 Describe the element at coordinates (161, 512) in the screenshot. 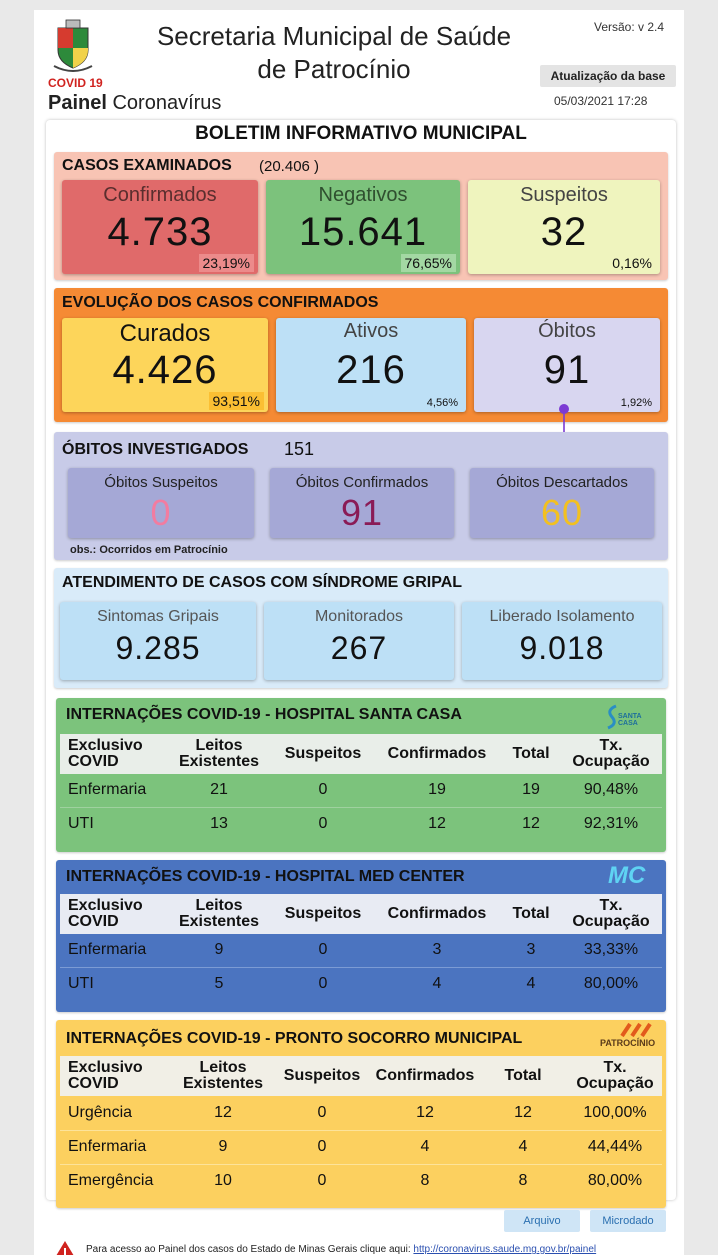

I see `obitos-suspeitos-value: 0` at that location.